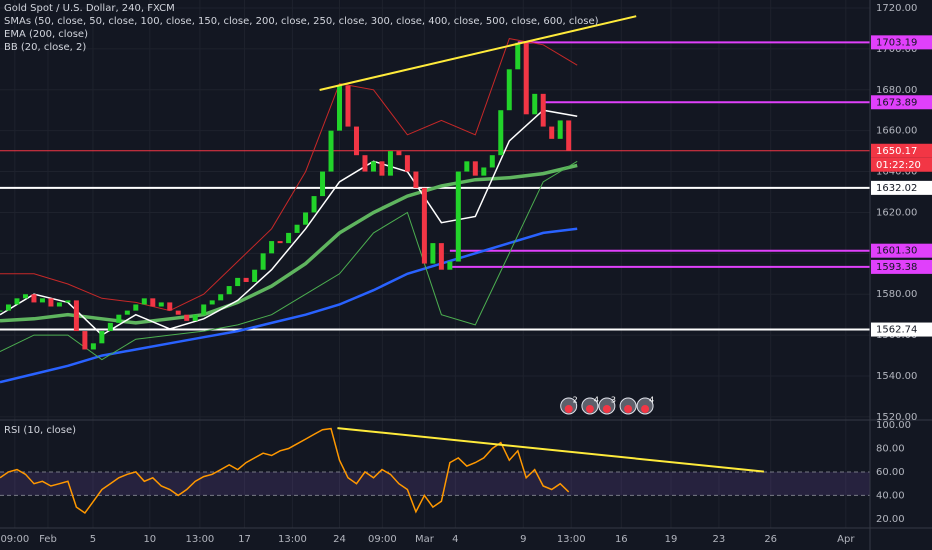 The width and height of the screenshot is (932, 550). Describe the element at coordinates (575, 400) in the screenshot. I see `event-label: 2` at that location.